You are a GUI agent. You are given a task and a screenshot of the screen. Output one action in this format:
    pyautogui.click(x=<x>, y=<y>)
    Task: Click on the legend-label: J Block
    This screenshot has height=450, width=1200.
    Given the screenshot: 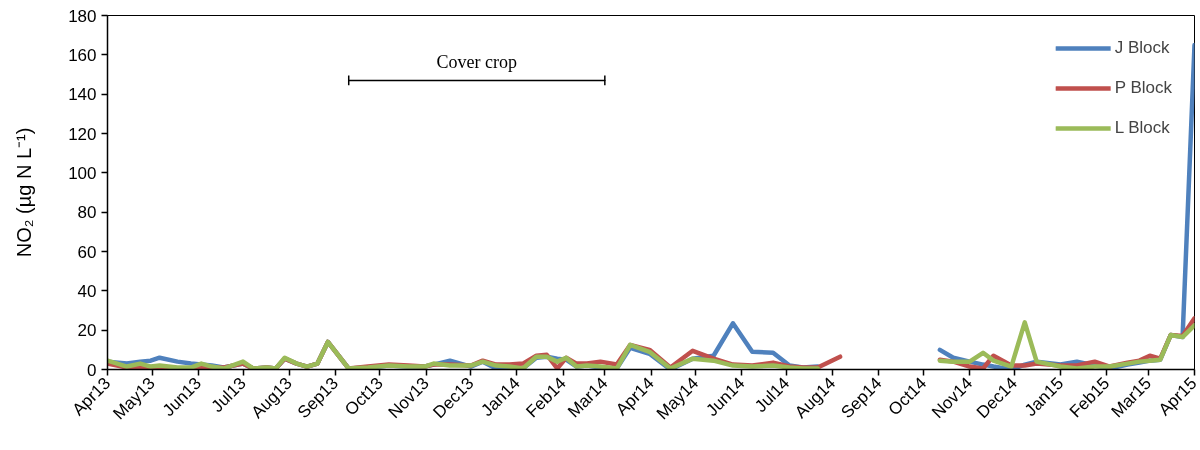 What is the action you would take?
    pyautogui.click(x=1142, y=48)
    